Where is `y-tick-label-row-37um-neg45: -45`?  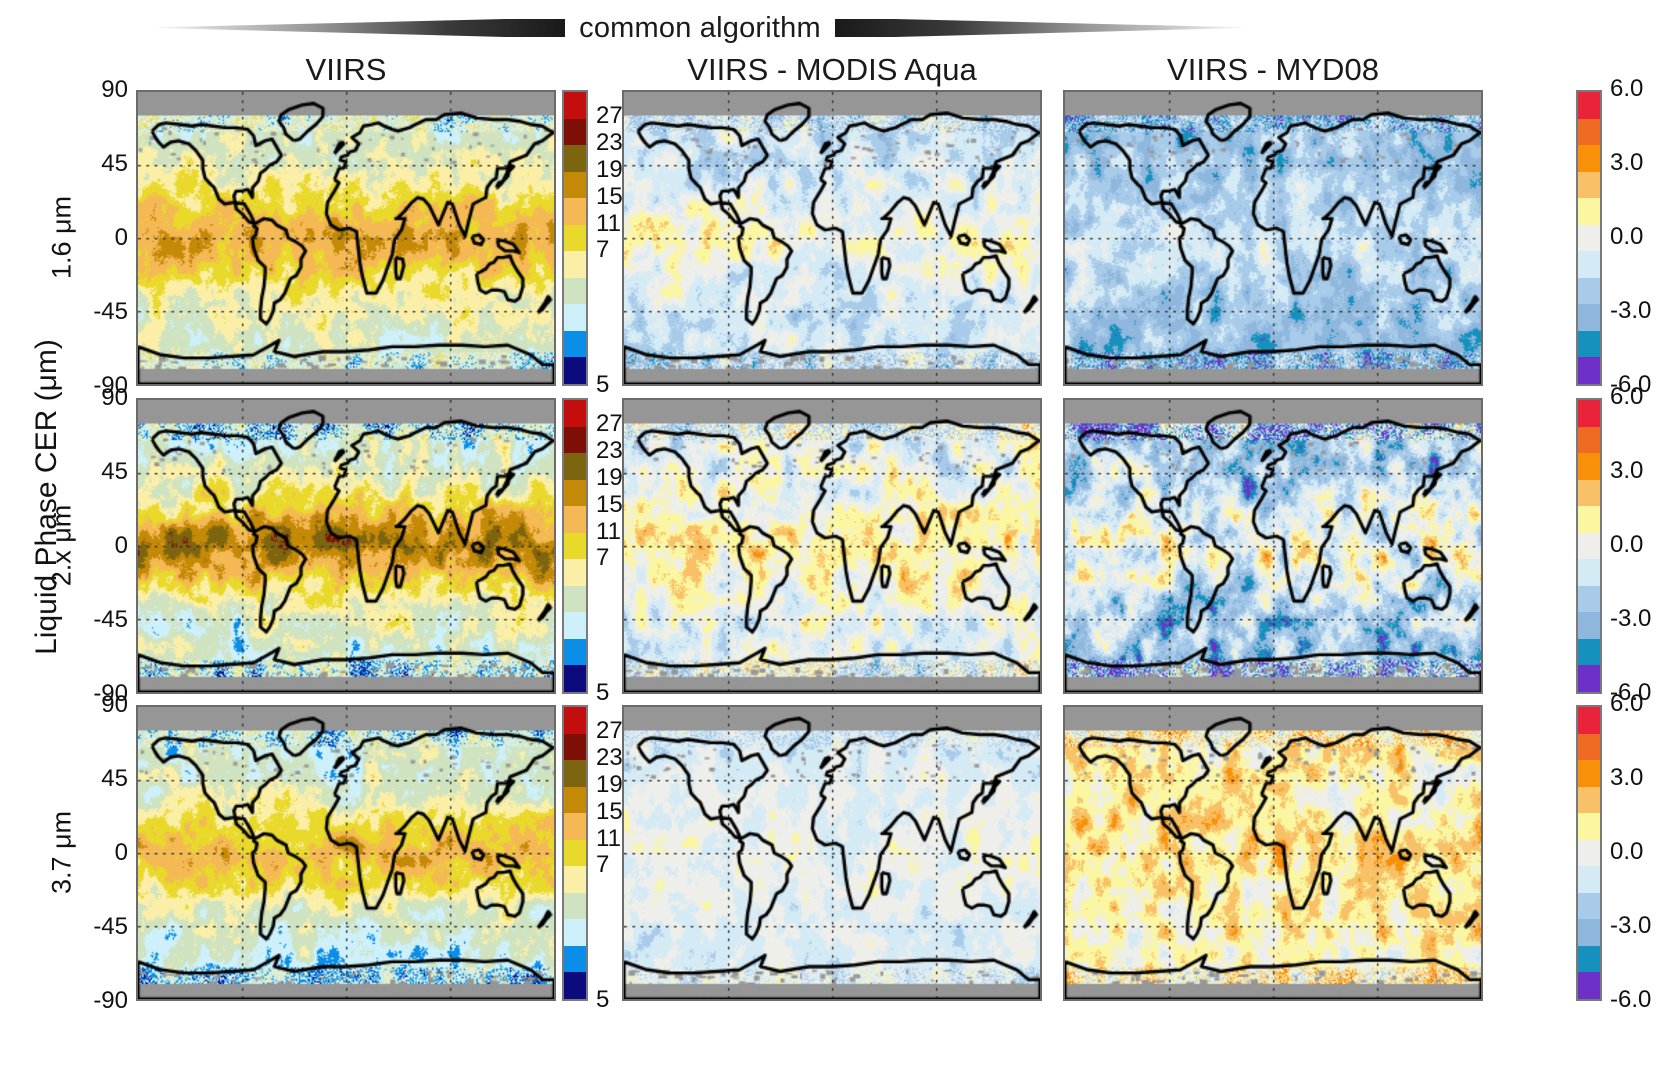
y-tick-label-row-37um-neg45: -45 is located at coordinates (110, 926).